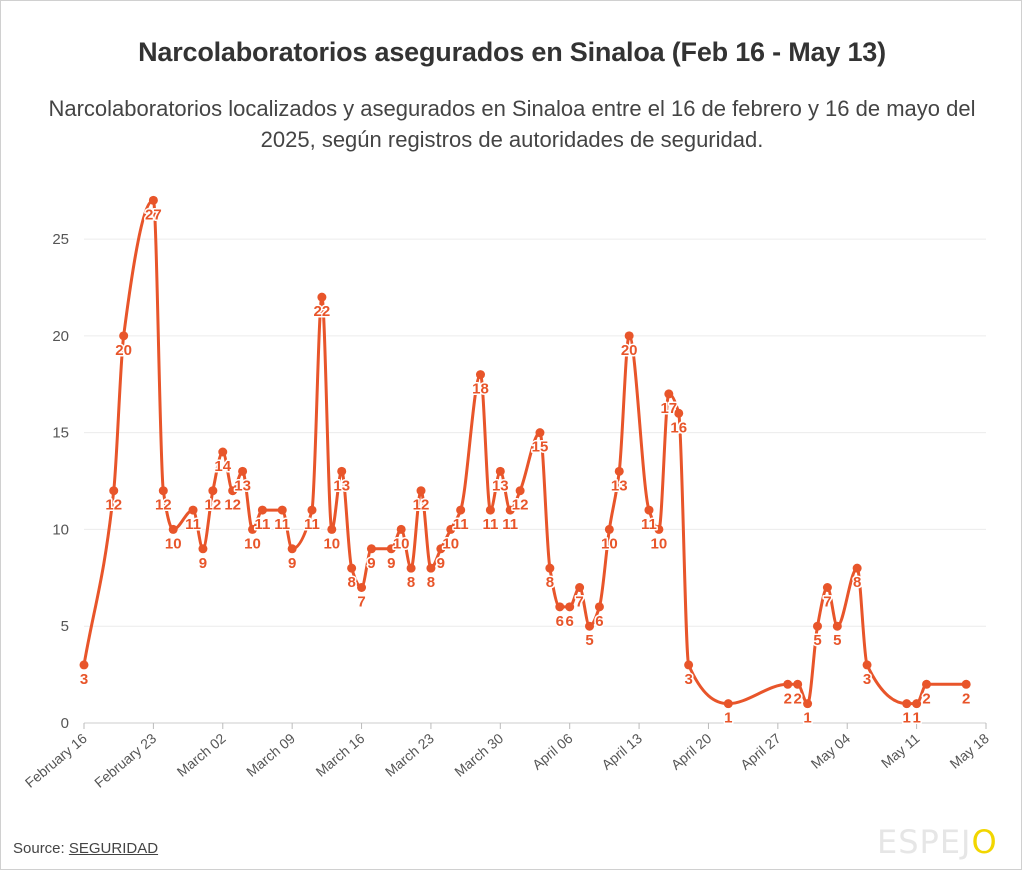 This screenshot has height=871, width=1022. Describe the element at coordinates (760, 751) in the screenshot. I see `x-tick-label: April 27` at that location.